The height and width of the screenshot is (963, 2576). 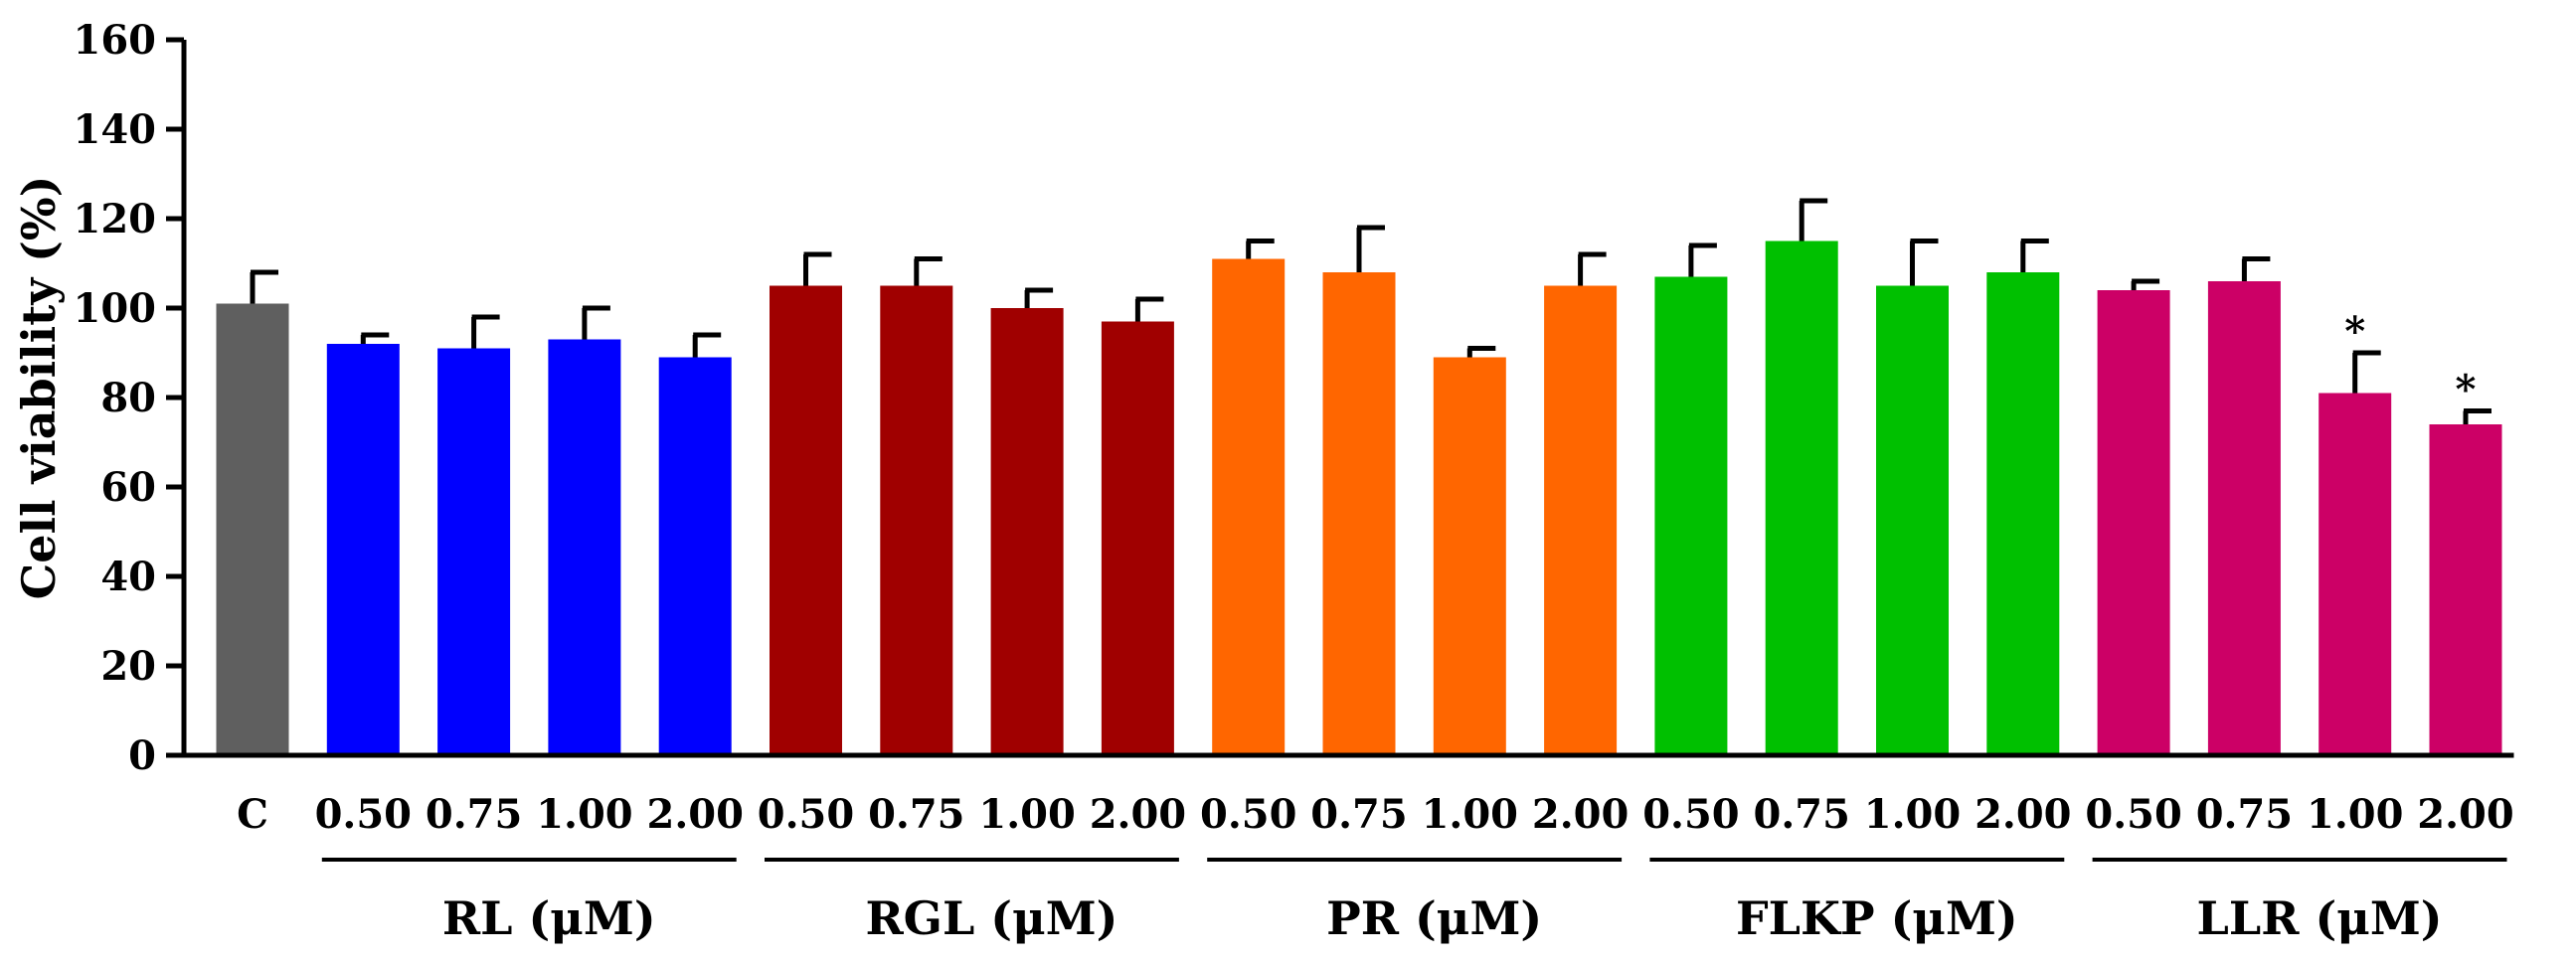 What do you see at coordinates (115, 40) in the screenshot?
I see `y-tick-label: 160` at bounding box center [115, 40].